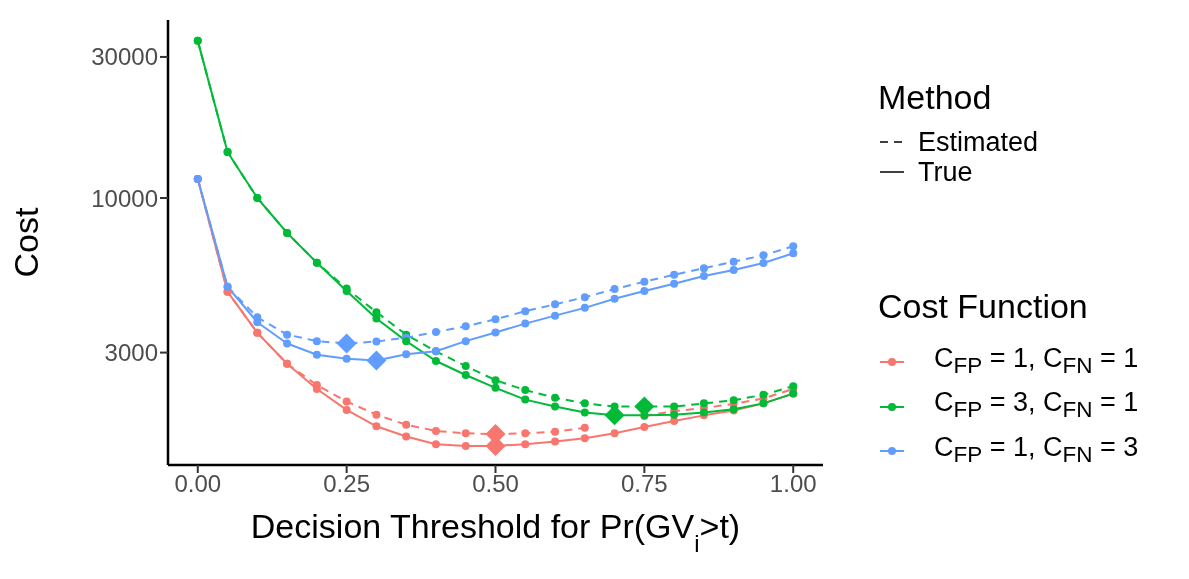  I want to click on x-axis-title: Decision Threshold for Pr(GV$_{i}$>t), so click(495, 532).